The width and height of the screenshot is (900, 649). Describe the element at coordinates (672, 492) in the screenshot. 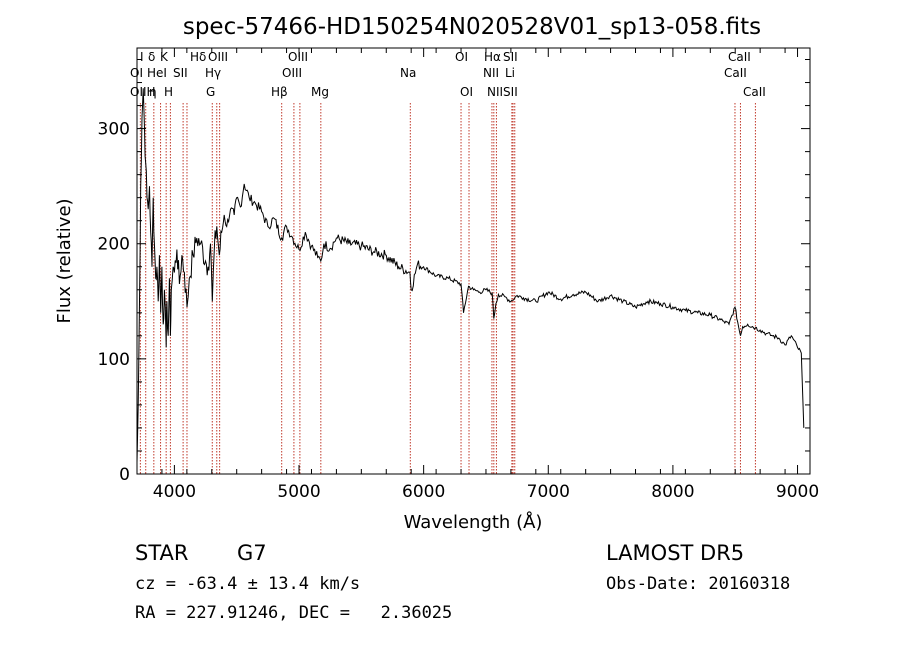

I see `x-tick-label-4: 8000` at that location.